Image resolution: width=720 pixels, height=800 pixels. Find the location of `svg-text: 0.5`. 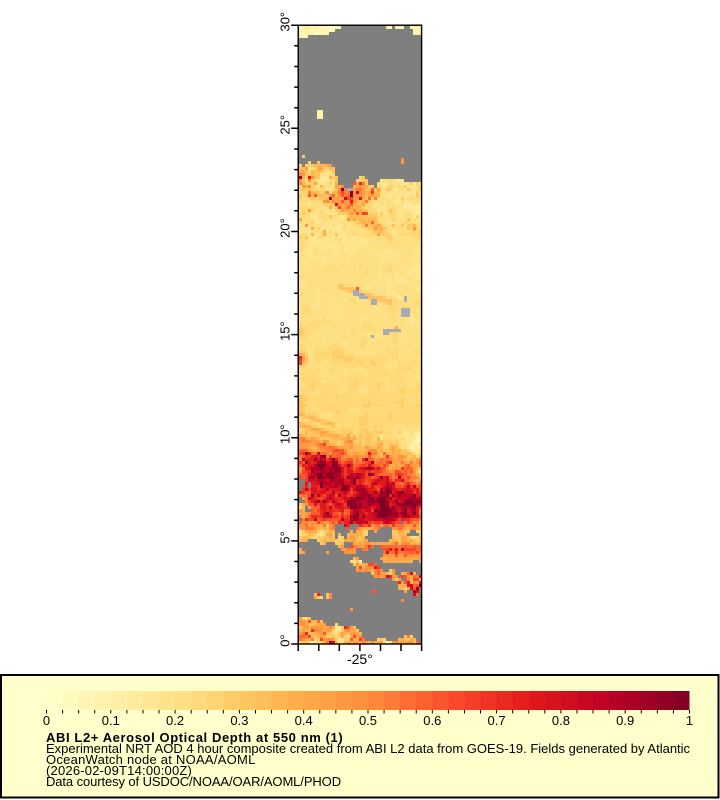

svg-text: 0.5 is located at coordinates (368, 720).